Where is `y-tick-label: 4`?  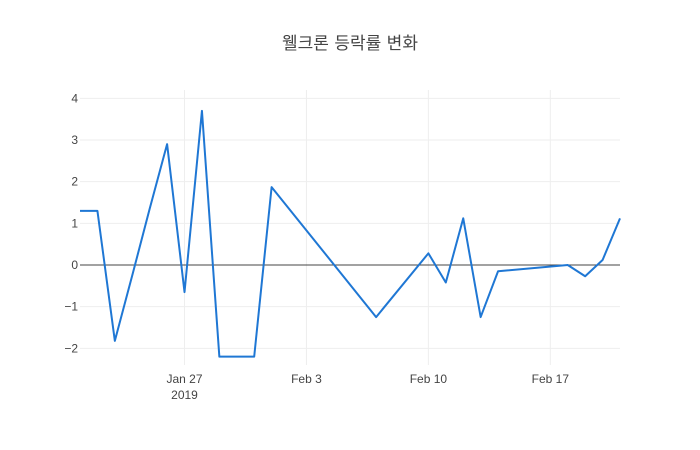 y-tick-label: 4 is located at coordinates (74, 98).